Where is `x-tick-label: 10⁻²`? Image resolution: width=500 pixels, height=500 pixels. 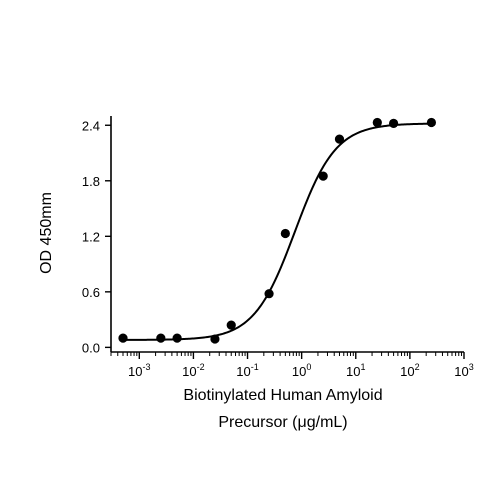 x-tick-label: 10⁻² is located at coordinates (193, 370).